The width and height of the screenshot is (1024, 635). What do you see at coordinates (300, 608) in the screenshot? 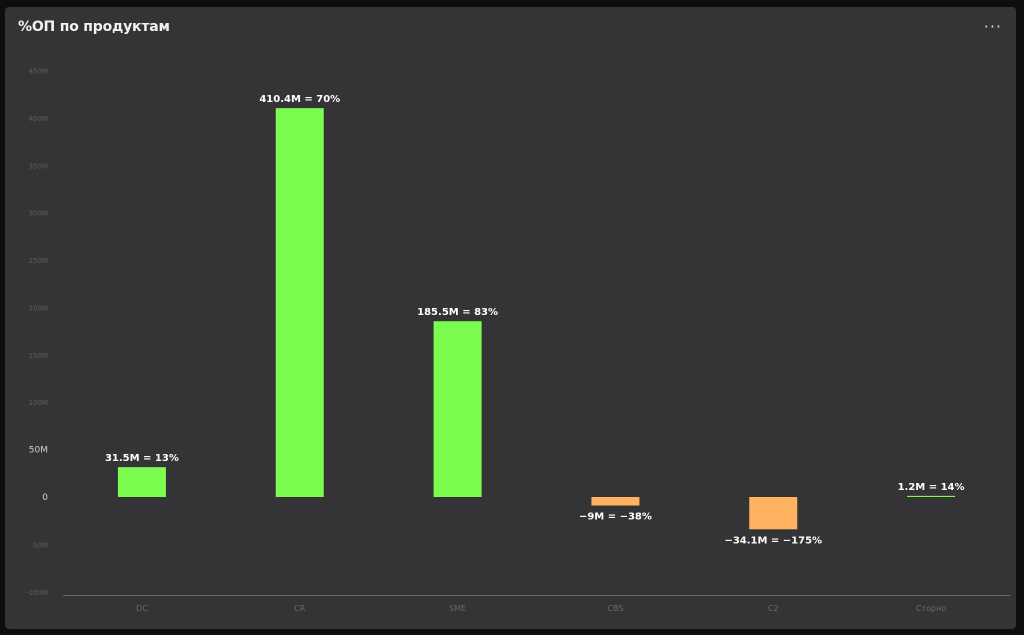
I see `x-tick-label: CR` at bounding box center [300, 608].